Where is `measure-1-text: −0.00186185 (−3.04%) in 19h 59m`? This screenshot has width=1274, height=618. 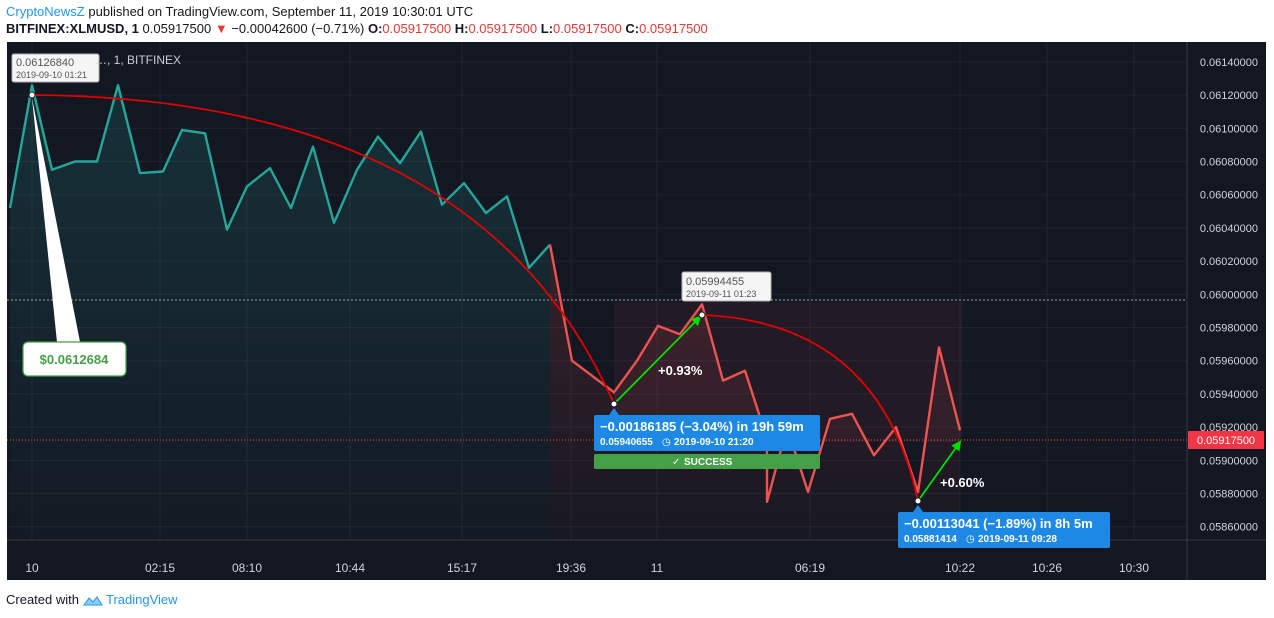 measure-1-text: −0.00186185 (−3.04%) in 19h 59m is located at coordinates (702, 426).